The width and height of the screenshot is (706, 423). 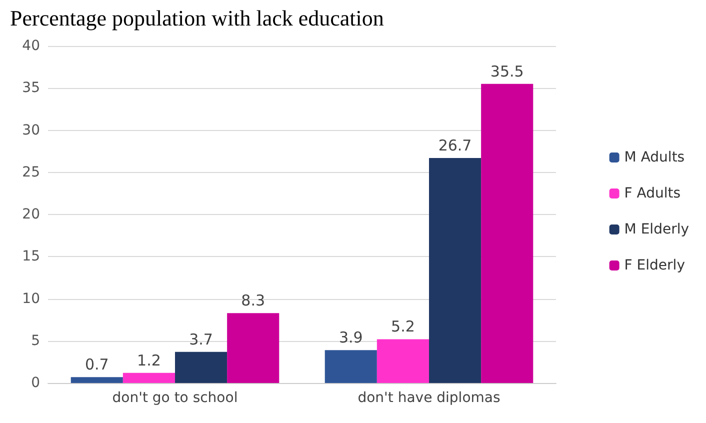 I want to click on data-label: 8.3, so click(x=253, y=301).